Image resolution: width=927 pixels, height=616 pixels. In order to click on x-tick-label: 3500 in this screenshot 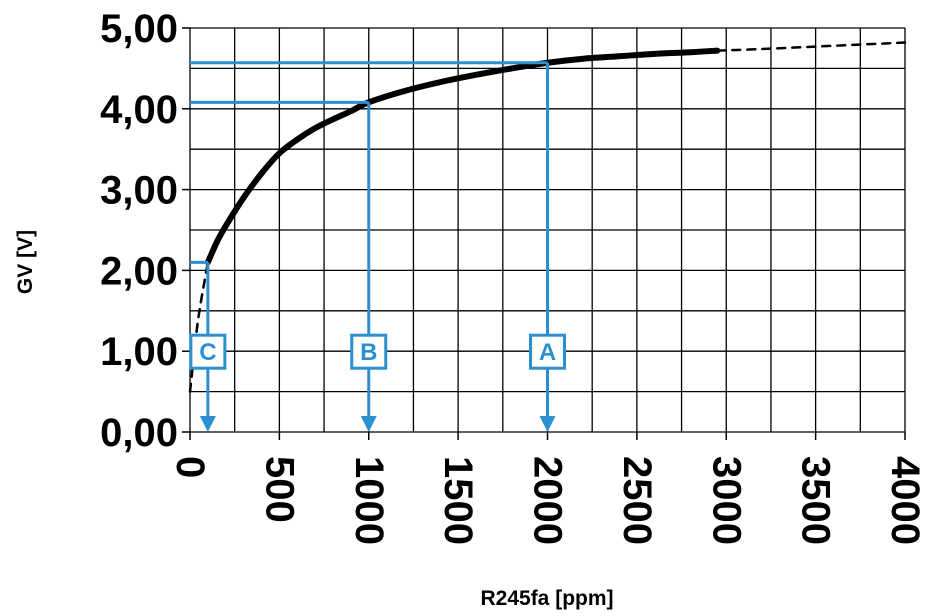, I will do `click(816, 500)`.